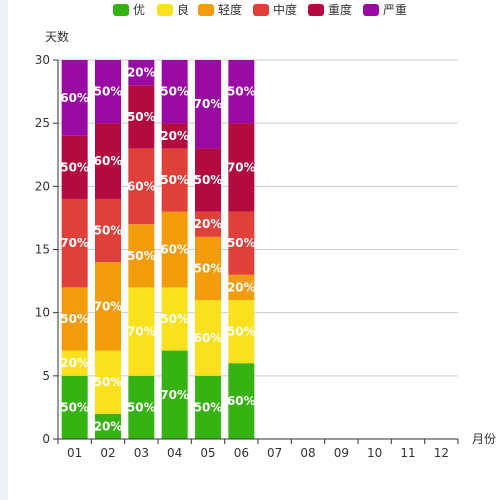 The width and height of the screenshot is (500, 500). I want to click on data-label-02-series-1: 50%, so click(108, 382).